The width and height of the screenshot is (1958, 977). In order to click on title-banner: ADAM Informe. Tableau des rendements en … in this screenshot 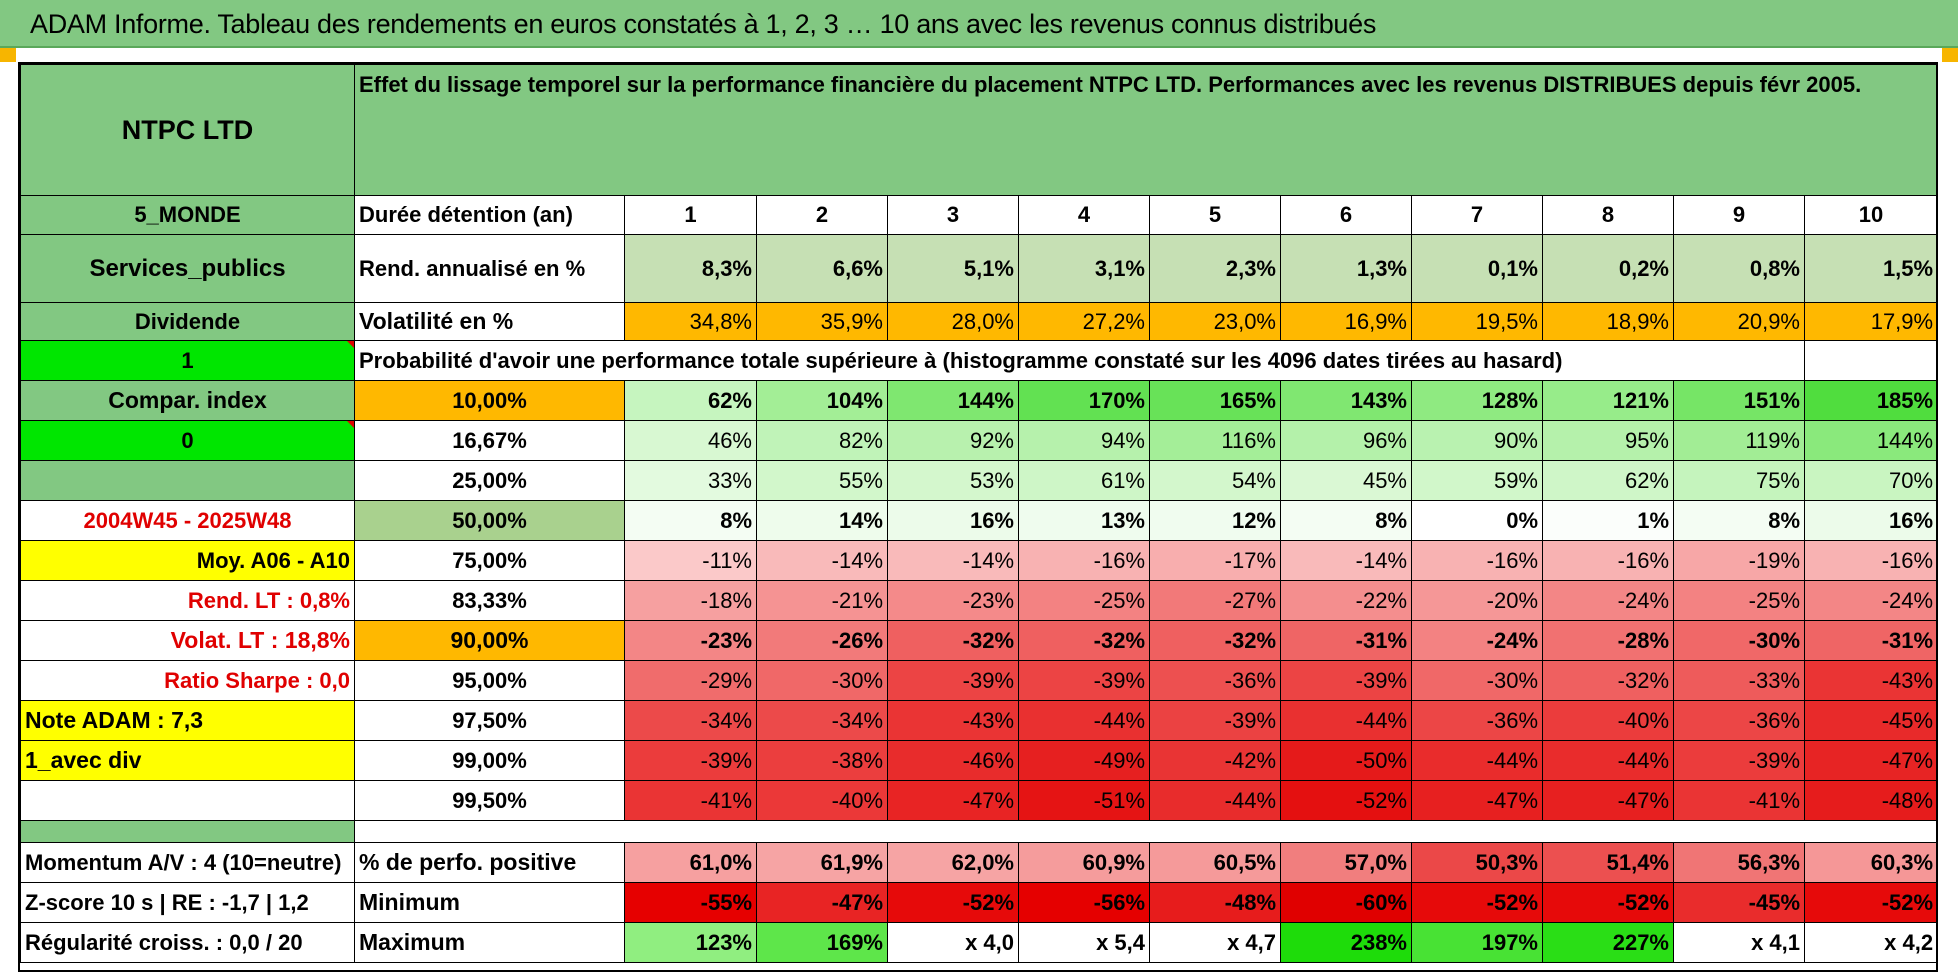, I will do `click(979, 24)`.